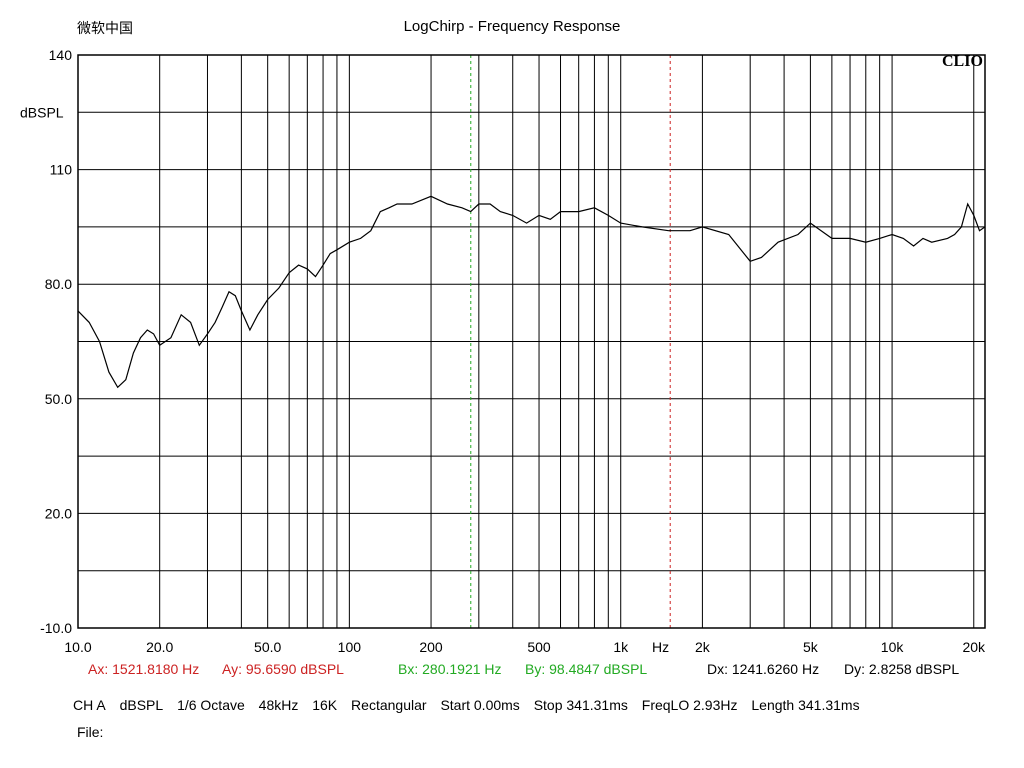 Image resolution: width=1024 pixels, height=768 pixels. What do you see at coordinates (159, 647) in the screenshot?
I see `x-tick-label: 20.0` at bounding box center [159, 647].